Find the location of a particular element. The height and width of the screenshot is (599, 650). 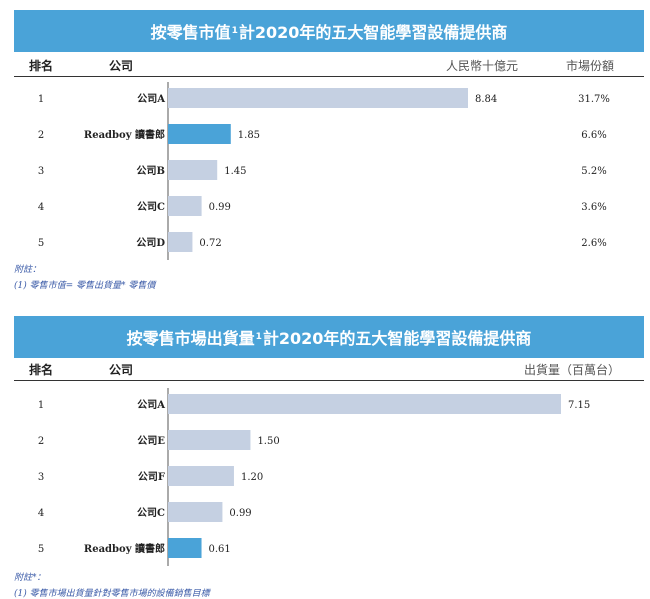

data-label: 1.45 is located at coordinates (235, 171).